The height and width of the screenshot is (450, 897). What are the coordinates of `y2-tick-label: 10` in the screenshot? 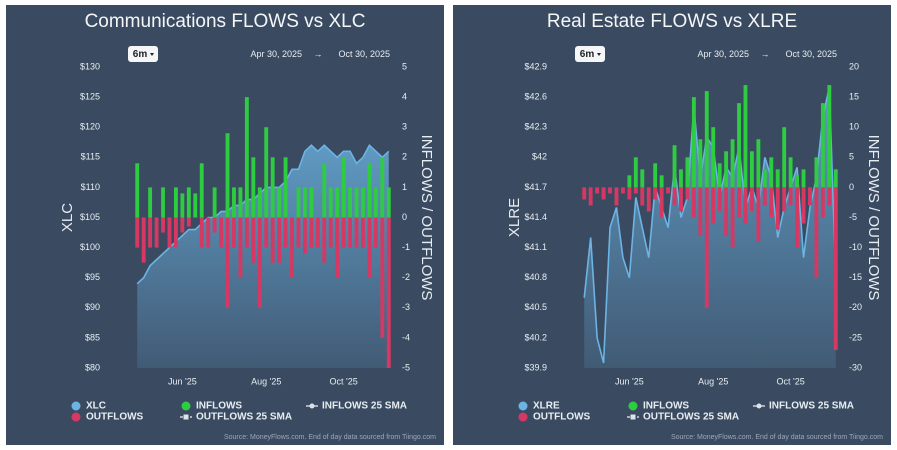 It's located at (854, 127).